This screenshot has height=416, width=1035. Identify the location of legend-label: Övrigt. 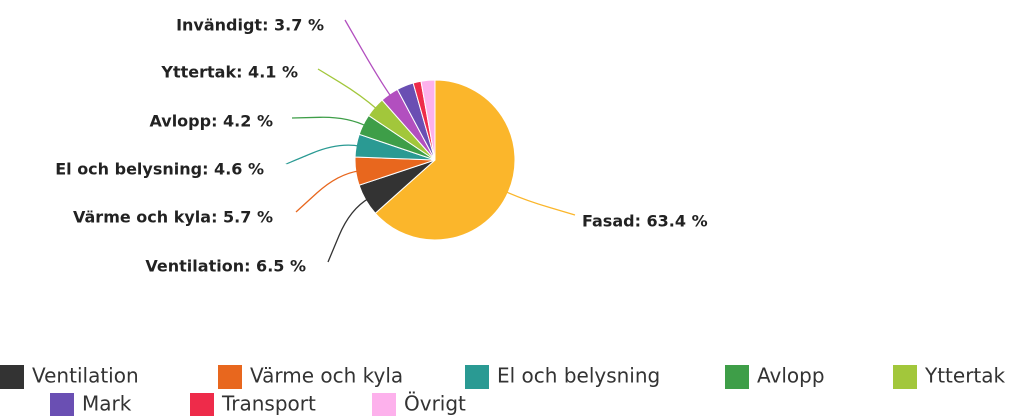
(435, 404).